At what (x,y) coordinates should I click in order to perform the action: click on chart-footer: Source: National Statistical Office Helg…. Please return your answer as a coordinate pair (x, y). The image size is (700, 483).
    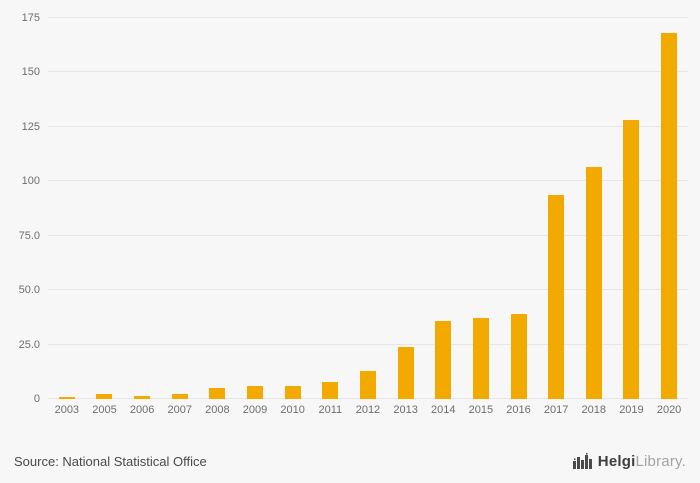
    Looking at the image, I should click on (350, 461).